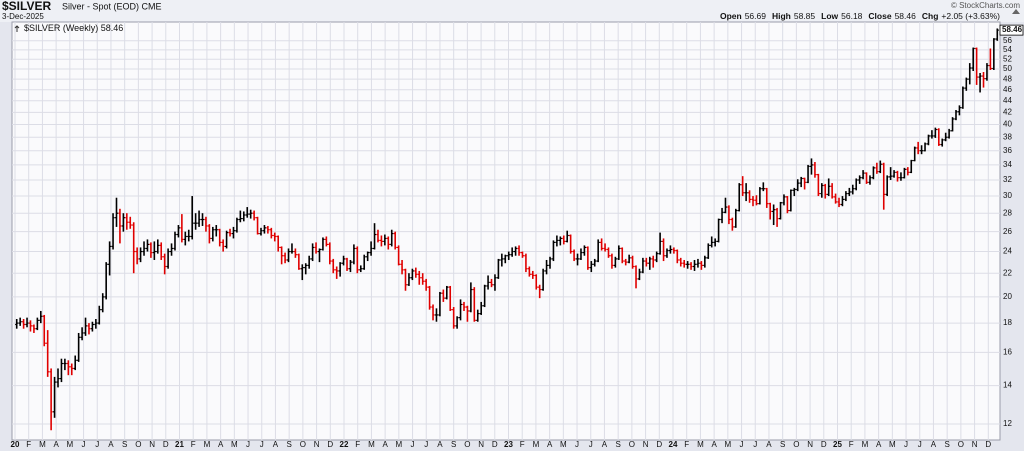 The height and width of the screenshot is (451, 1024). What do you see at coordinates (1016, 11) in the screenshot?
I see `scroll-icon` at bounding box center [1016, 11].